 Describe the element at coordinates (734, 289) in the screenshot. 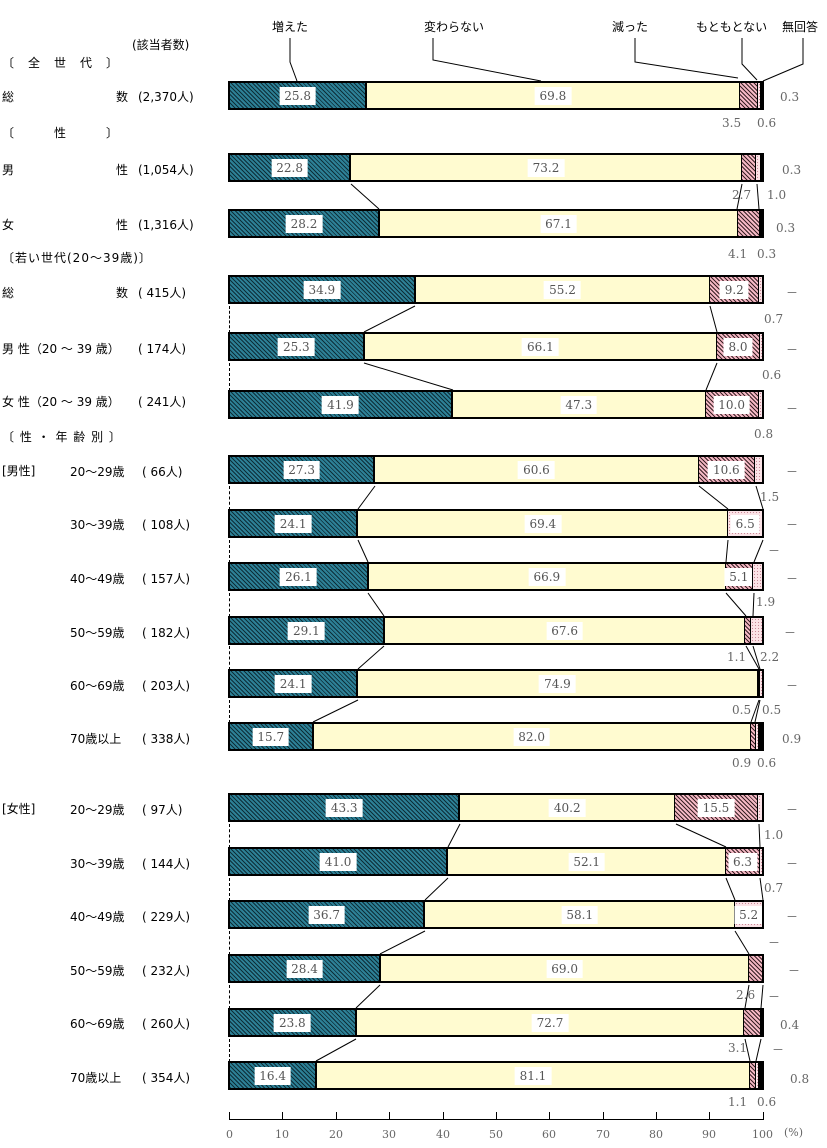

I see `value-label: 9.2` at that location.